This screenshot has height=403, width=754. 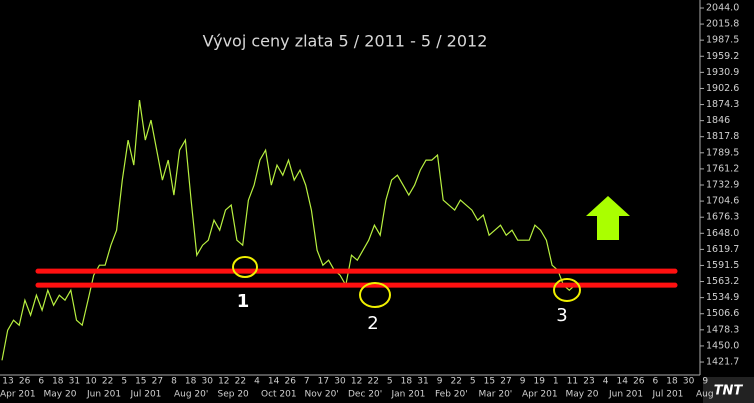 I want to click on y-tick-label: 1959.2, so click(x=722, y=56).